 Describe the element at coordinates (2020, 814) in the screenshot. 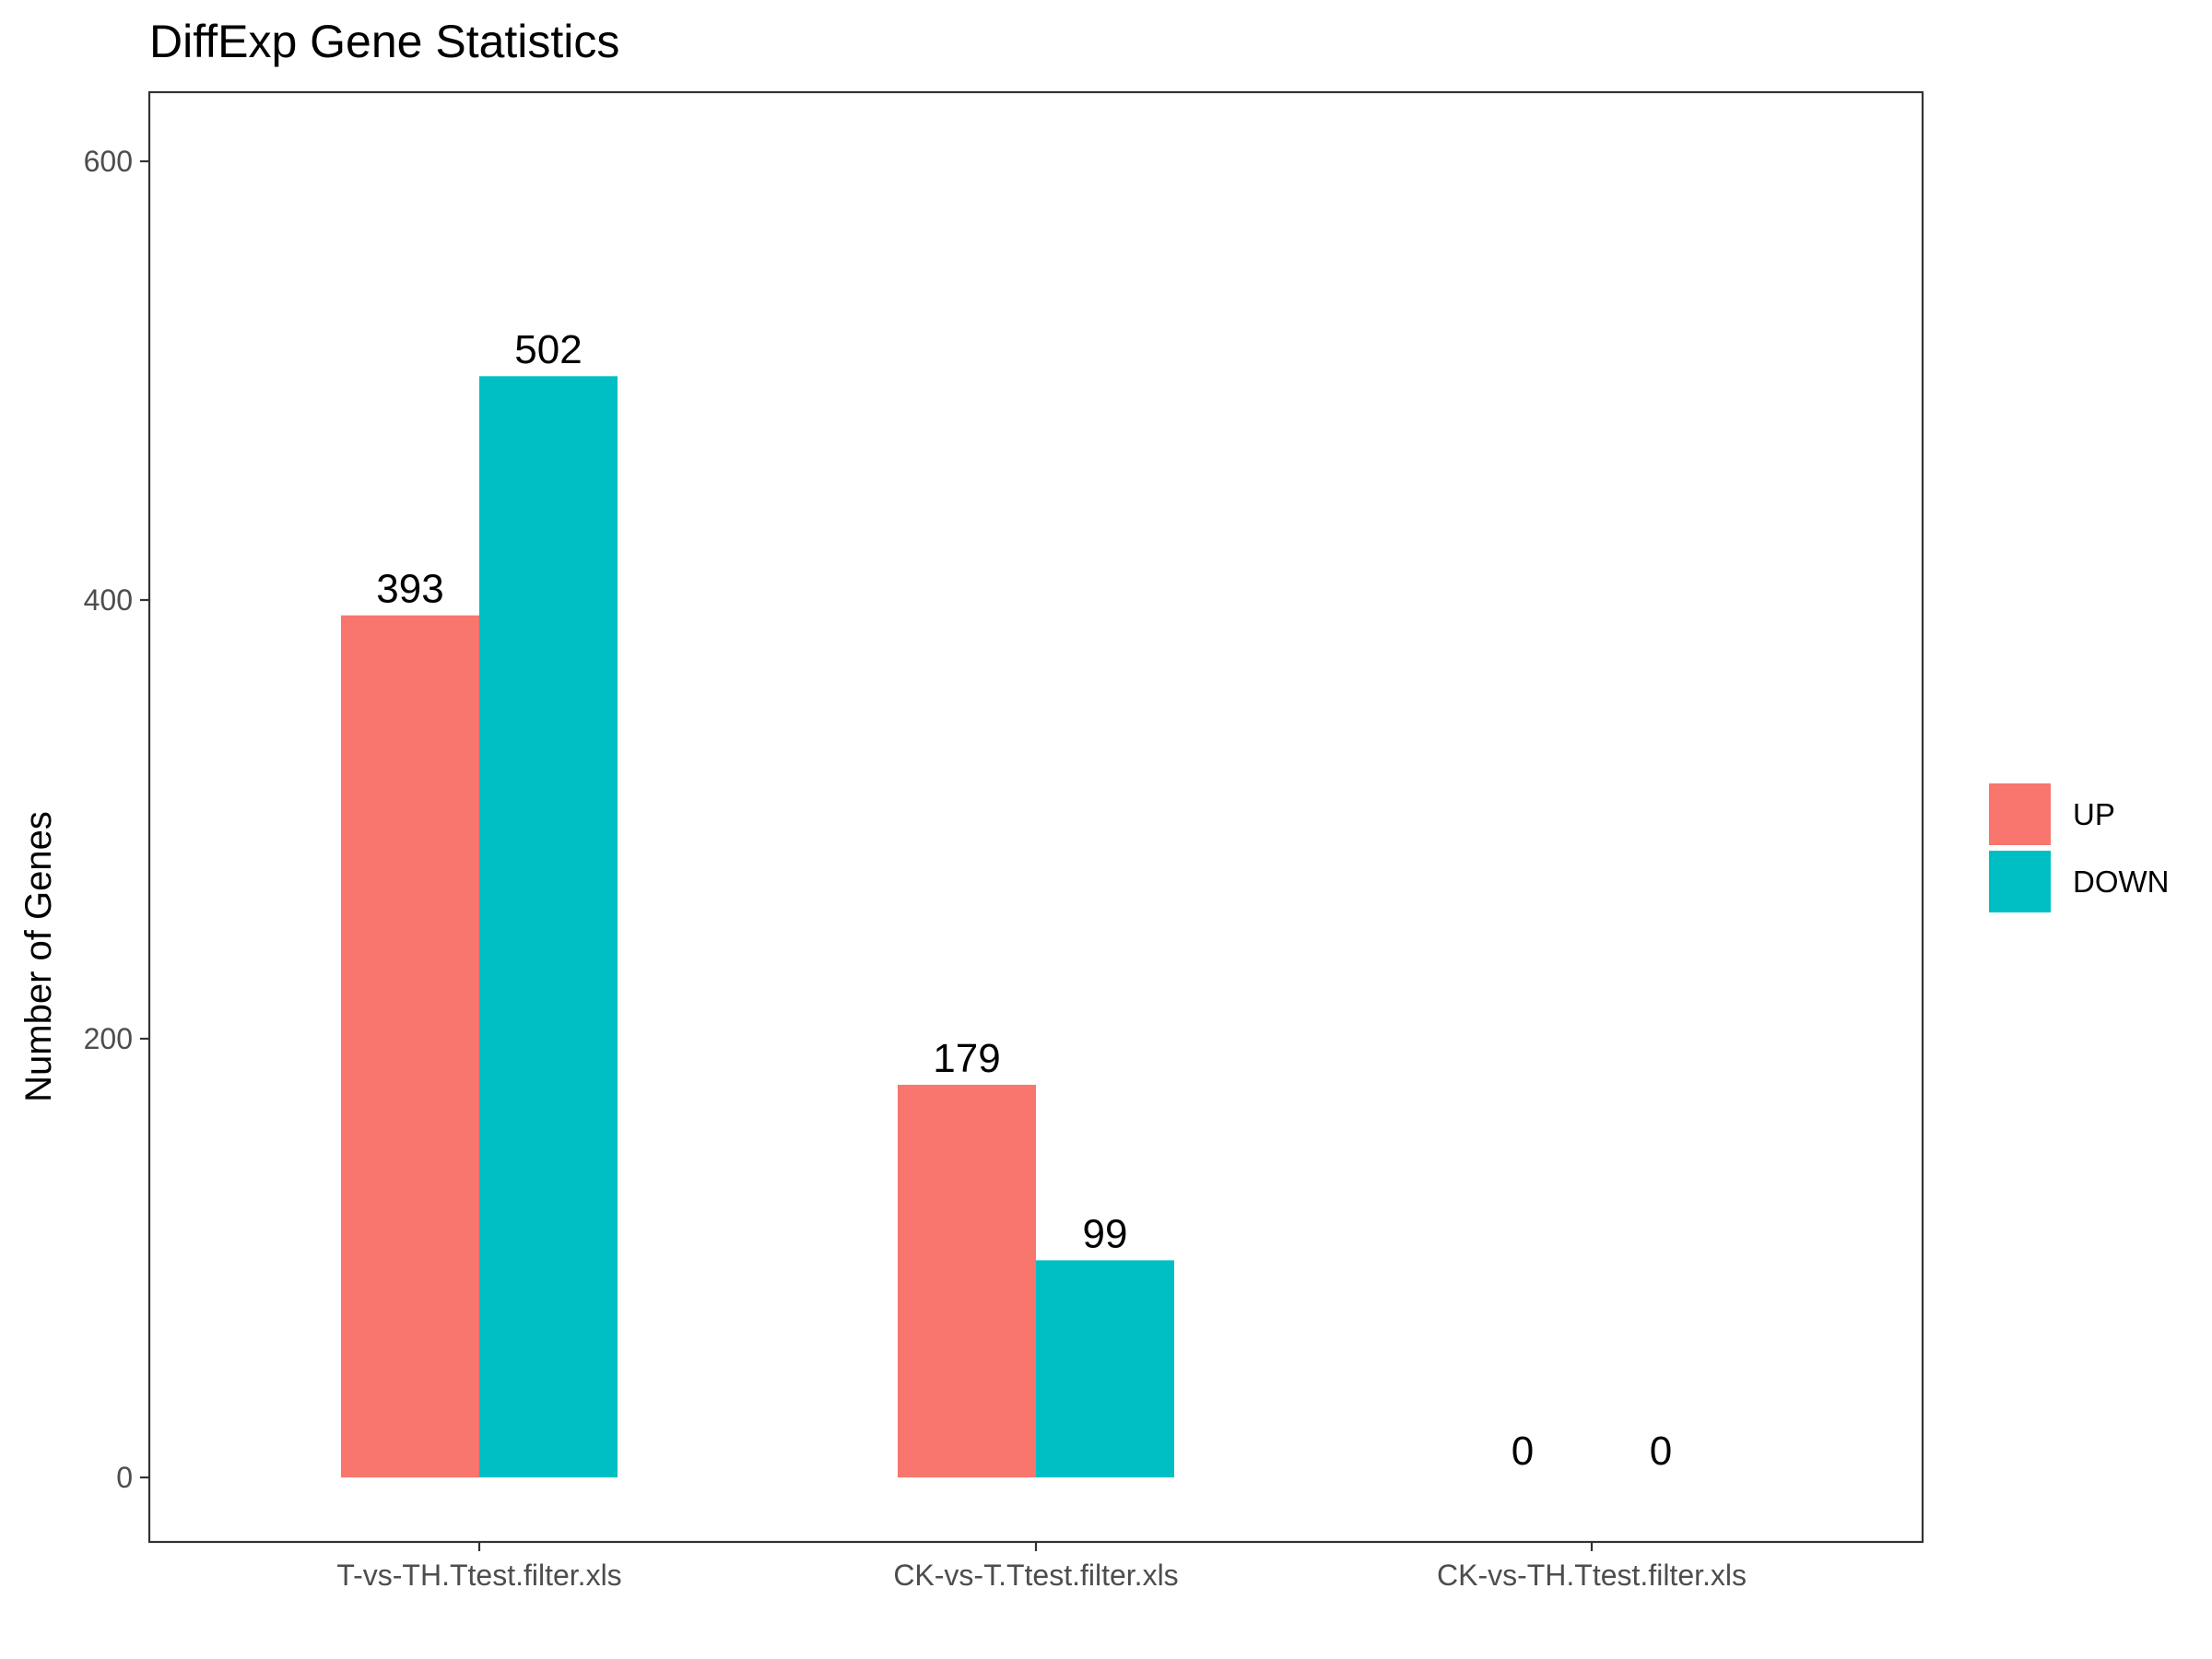

I see `legend-key-up` at that location.